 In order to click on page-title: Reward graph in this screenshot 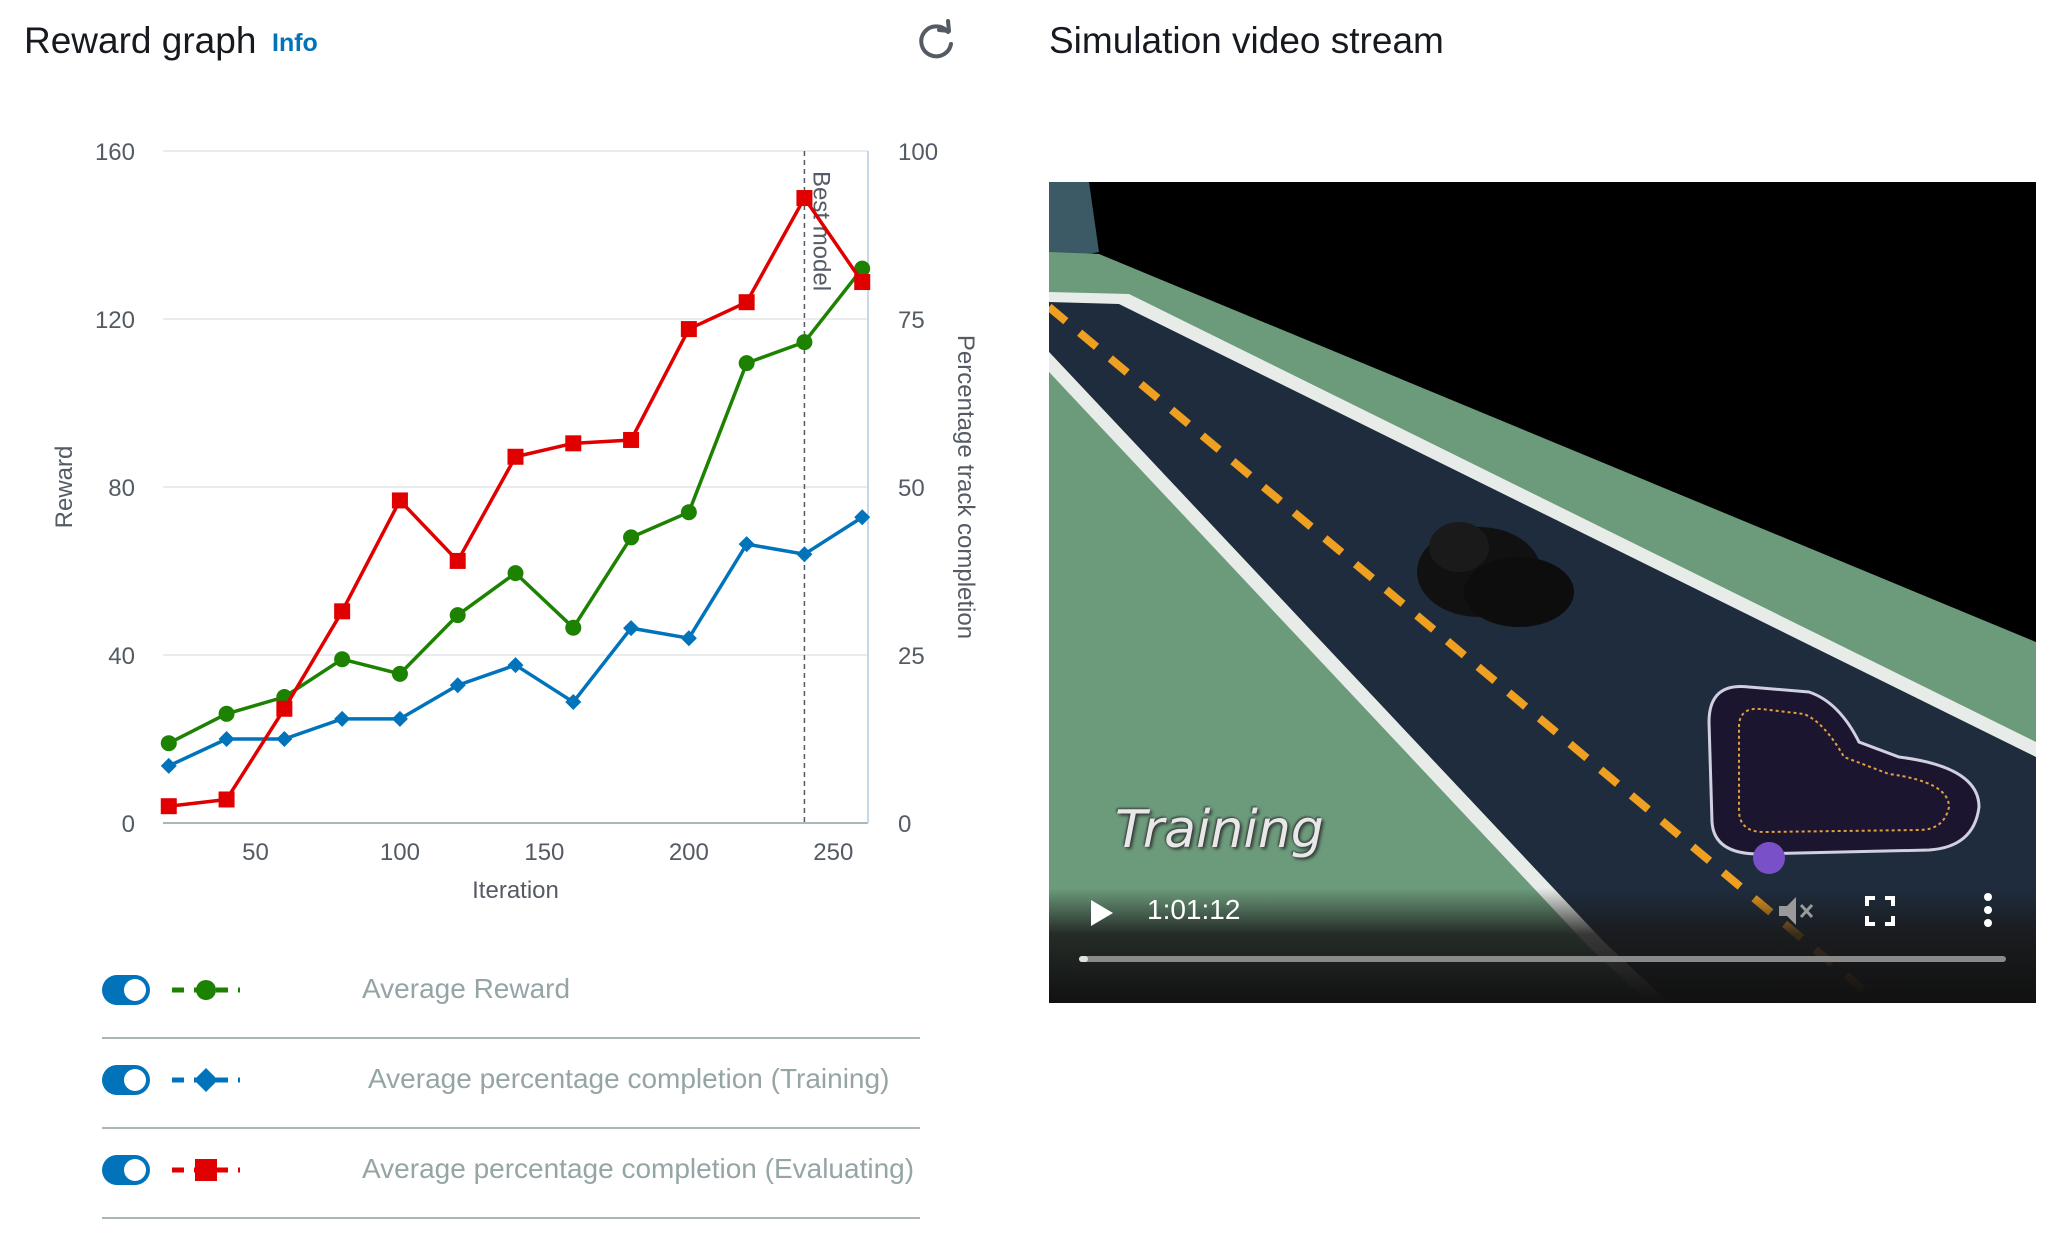, I will do `click(140, 40)`.